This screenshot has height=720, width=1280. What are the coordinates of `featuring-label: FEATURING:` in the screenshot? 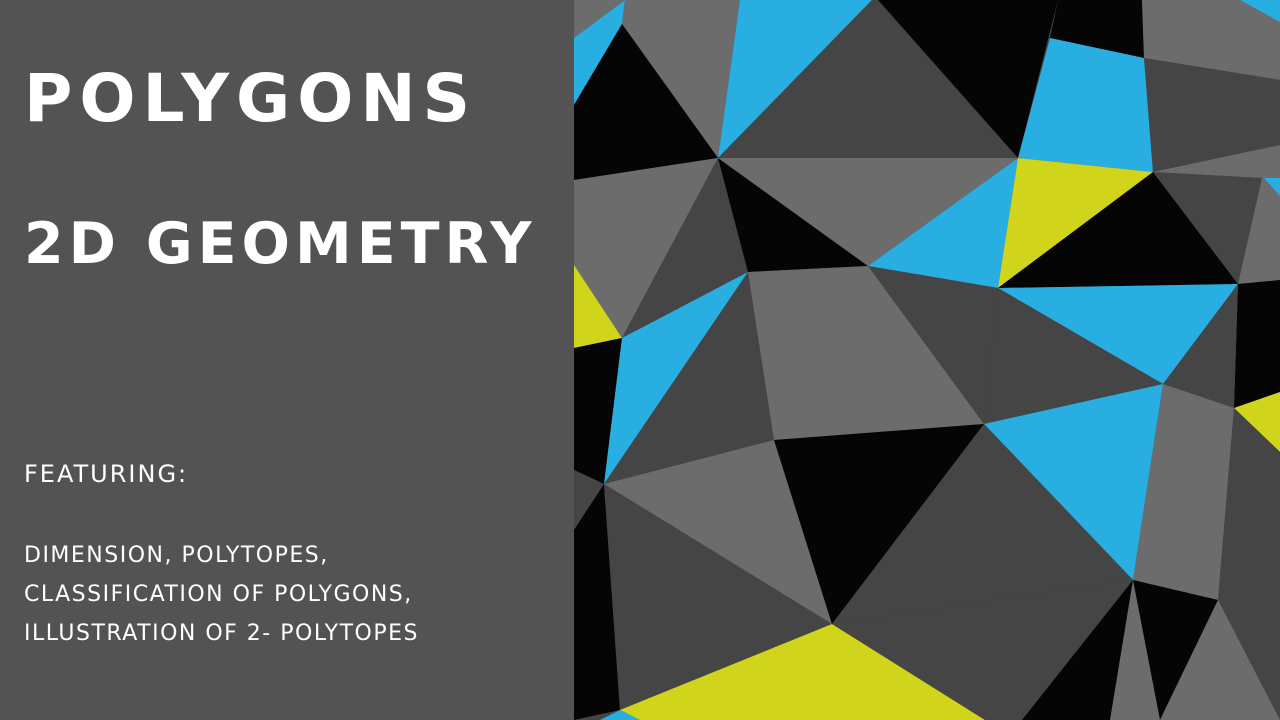 It's located at (106, 474).